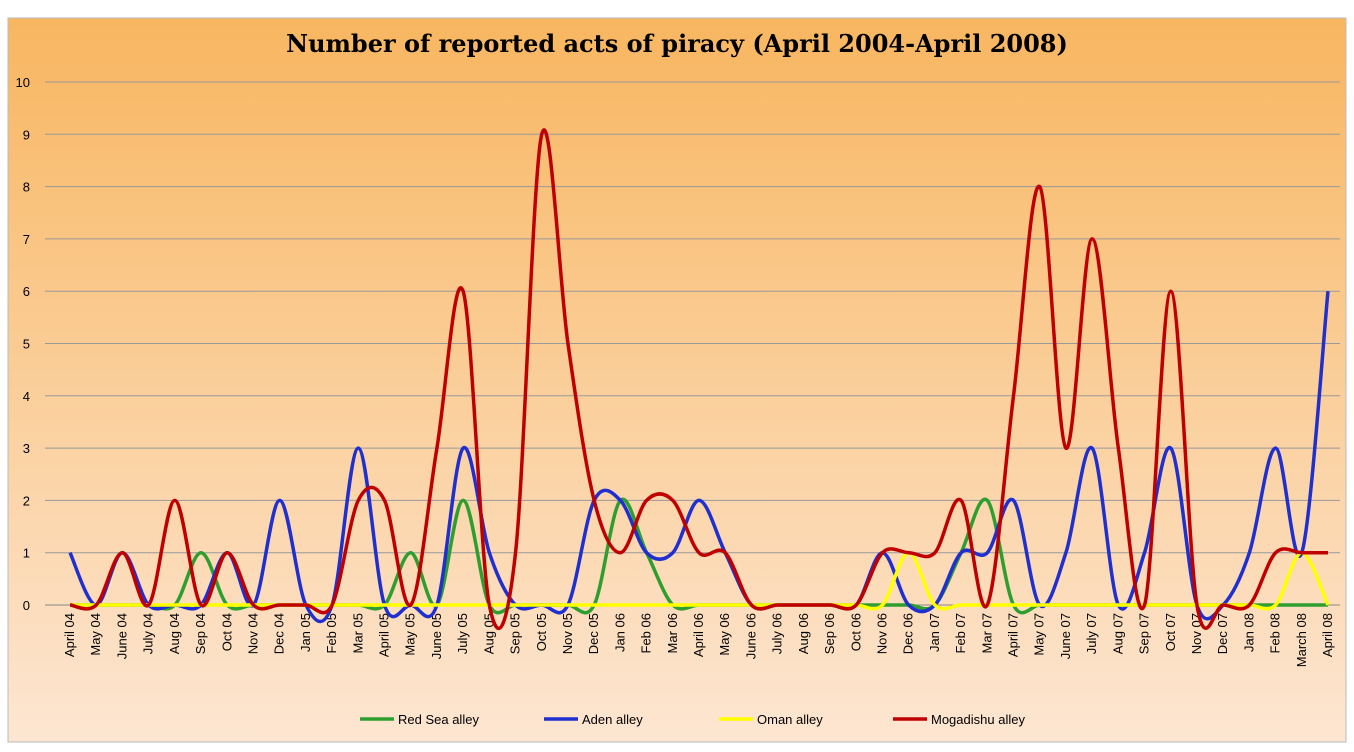 The height and width of the screenshot is (752, 1354). Describe the element at coordinates (26, 396) in the screenshot. I see `y-tick-label: 4` at that location.